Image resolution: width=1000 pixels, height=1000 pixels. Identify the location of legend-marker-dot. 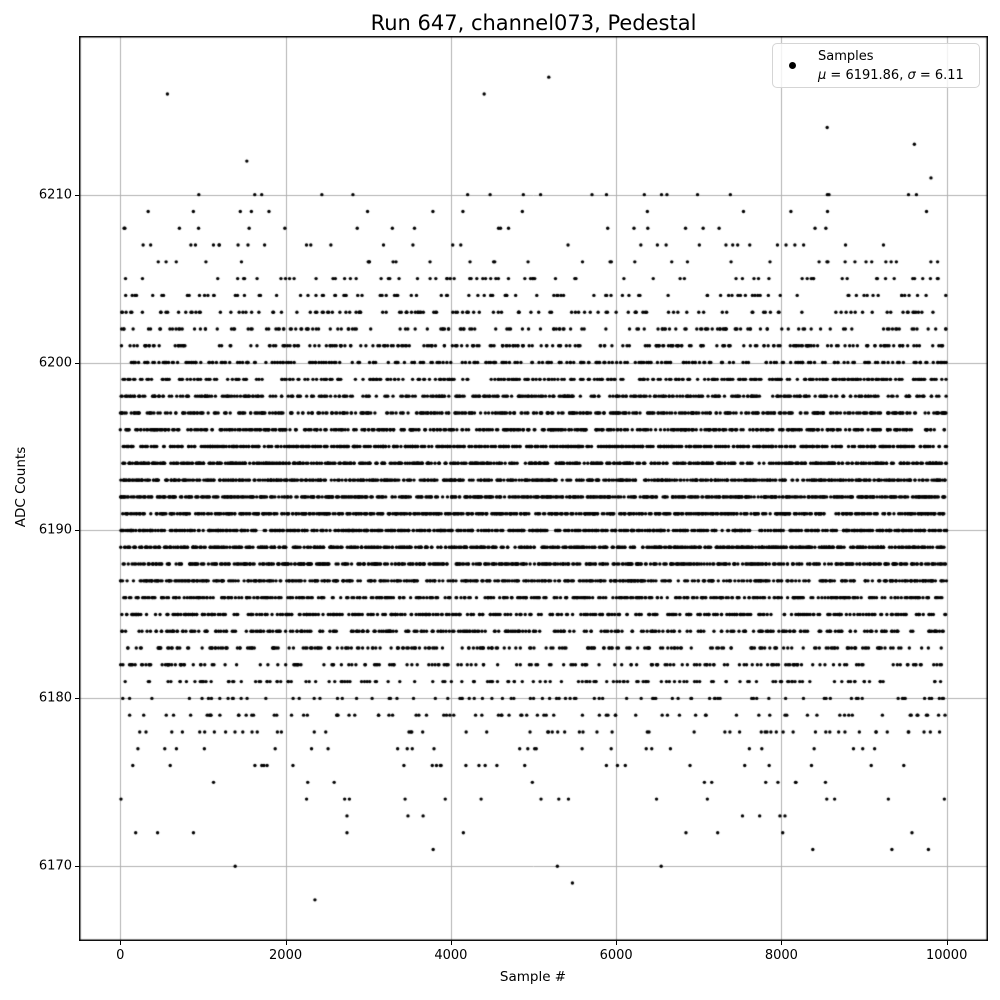
(792, 65).